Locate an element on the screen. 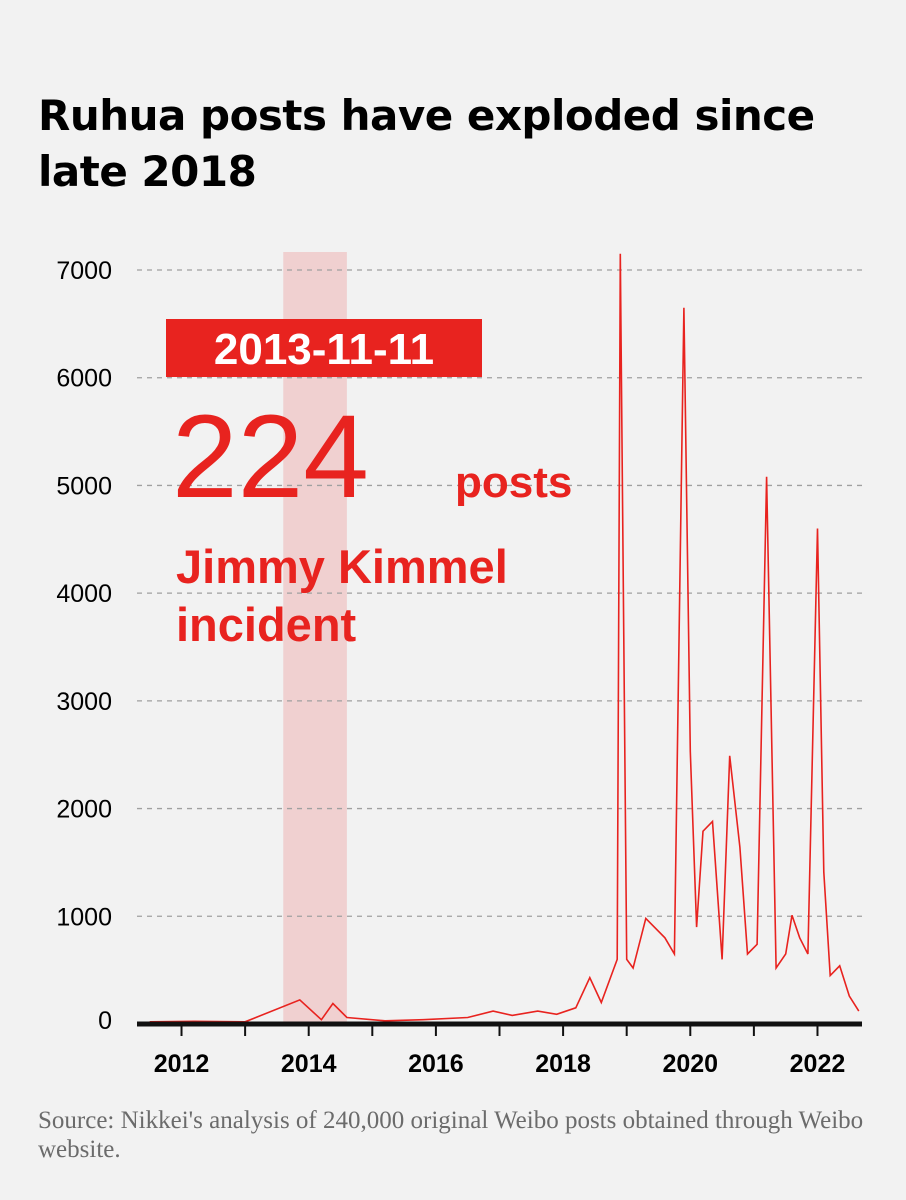  annotation-event-line1: Jimmy Kimmel is located at coordinates (342, 566).